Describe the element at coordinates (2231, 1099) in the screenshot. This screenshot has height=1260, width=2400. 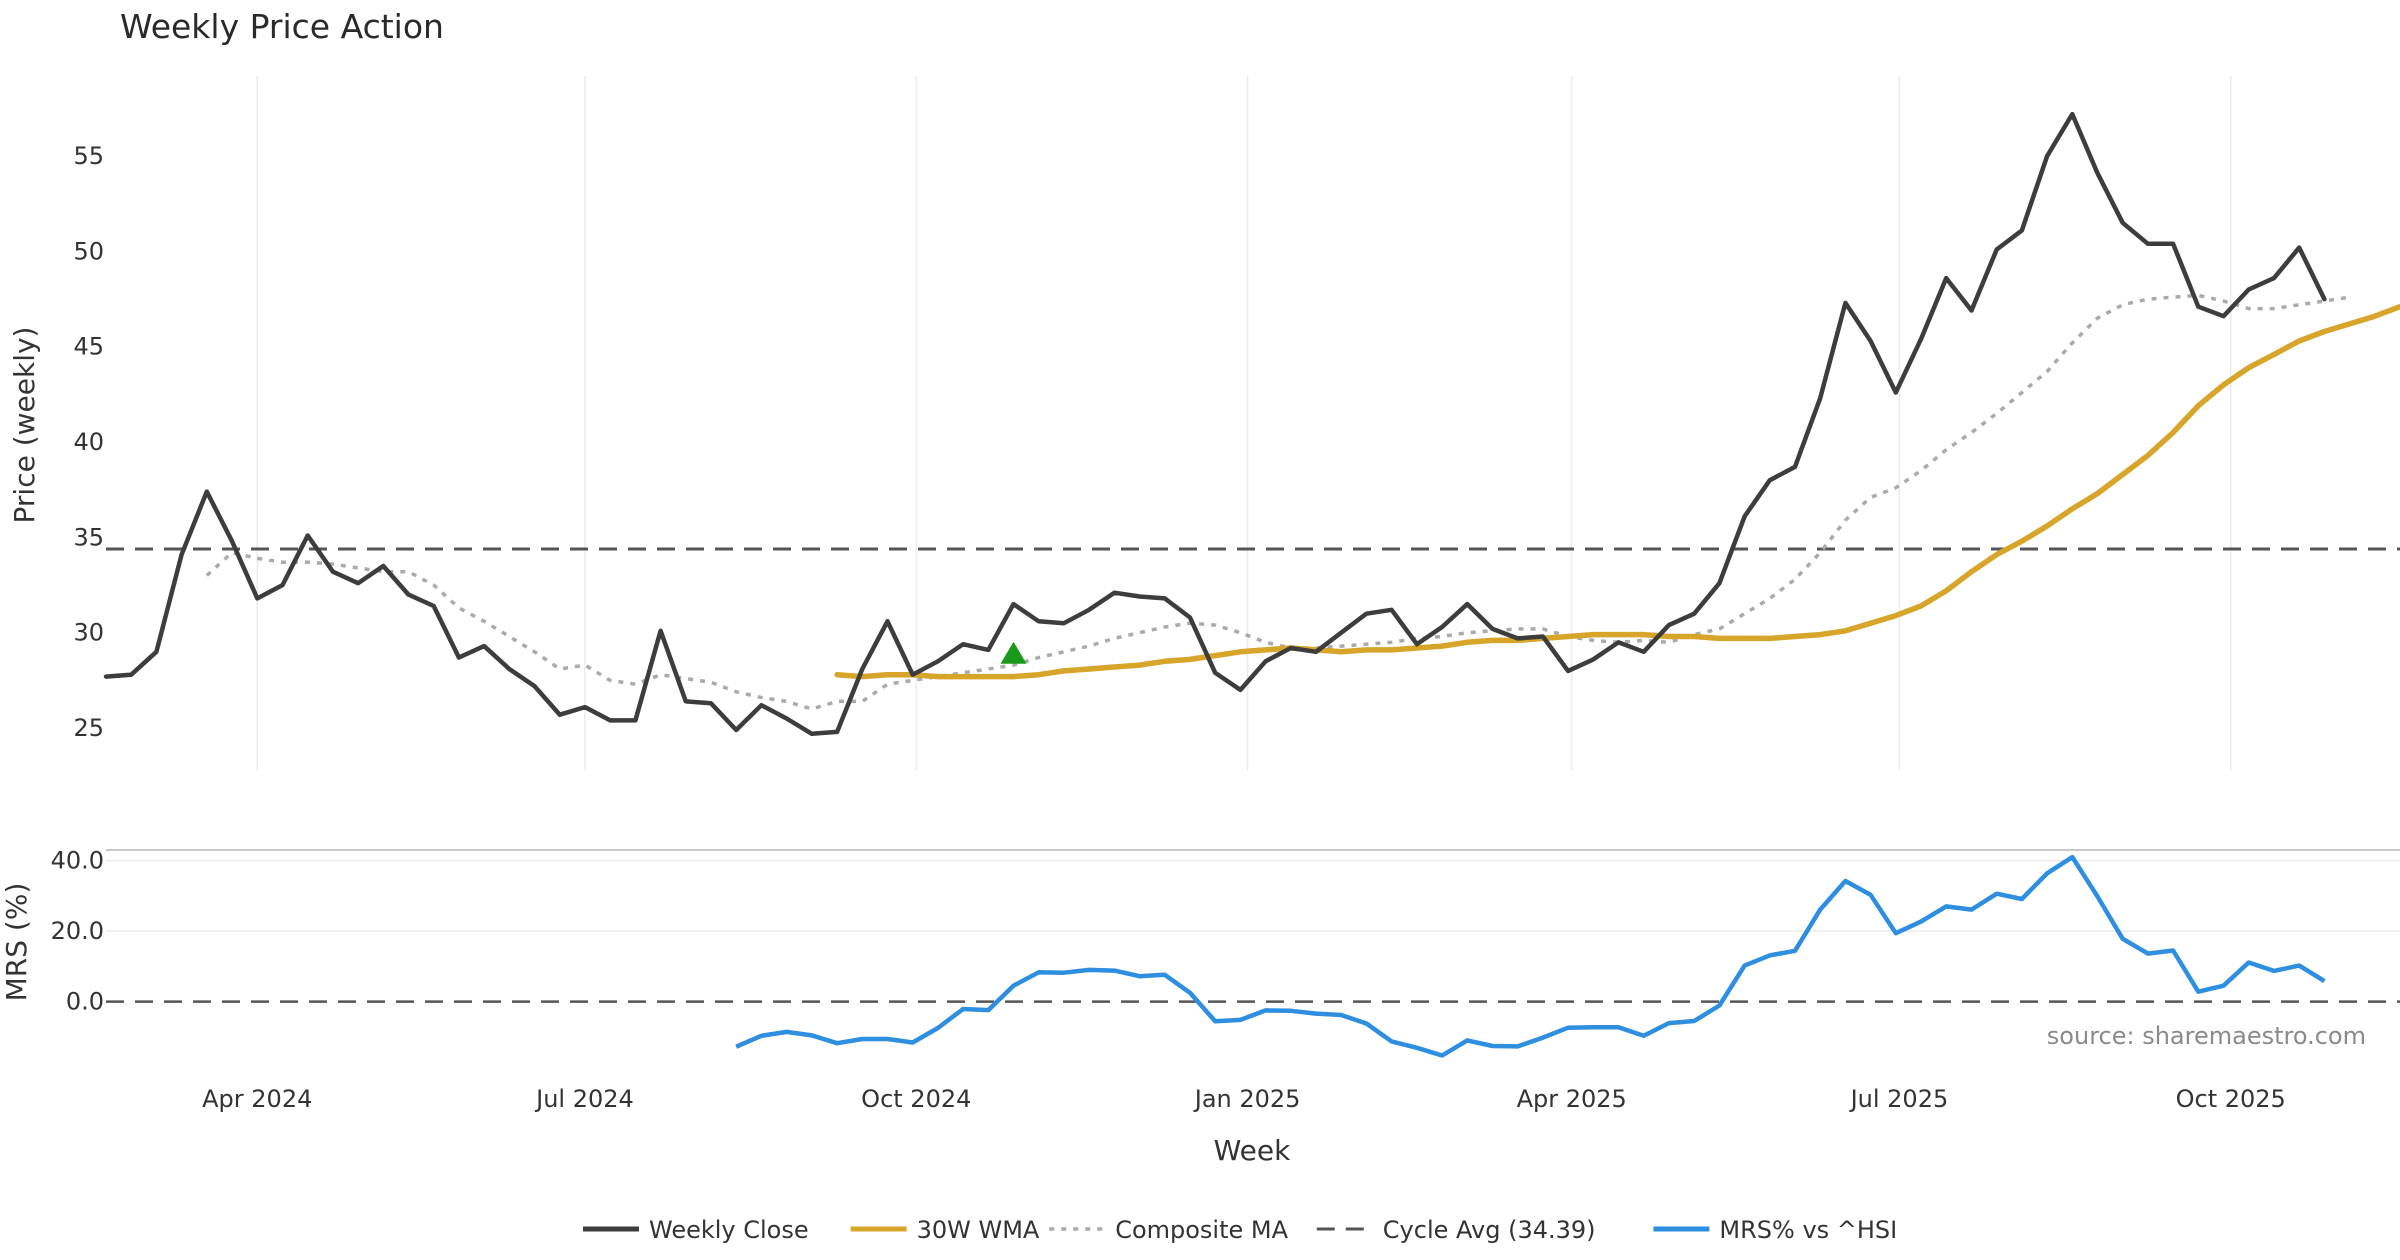
I see `x-tick-label: Oct 2025` at that location.